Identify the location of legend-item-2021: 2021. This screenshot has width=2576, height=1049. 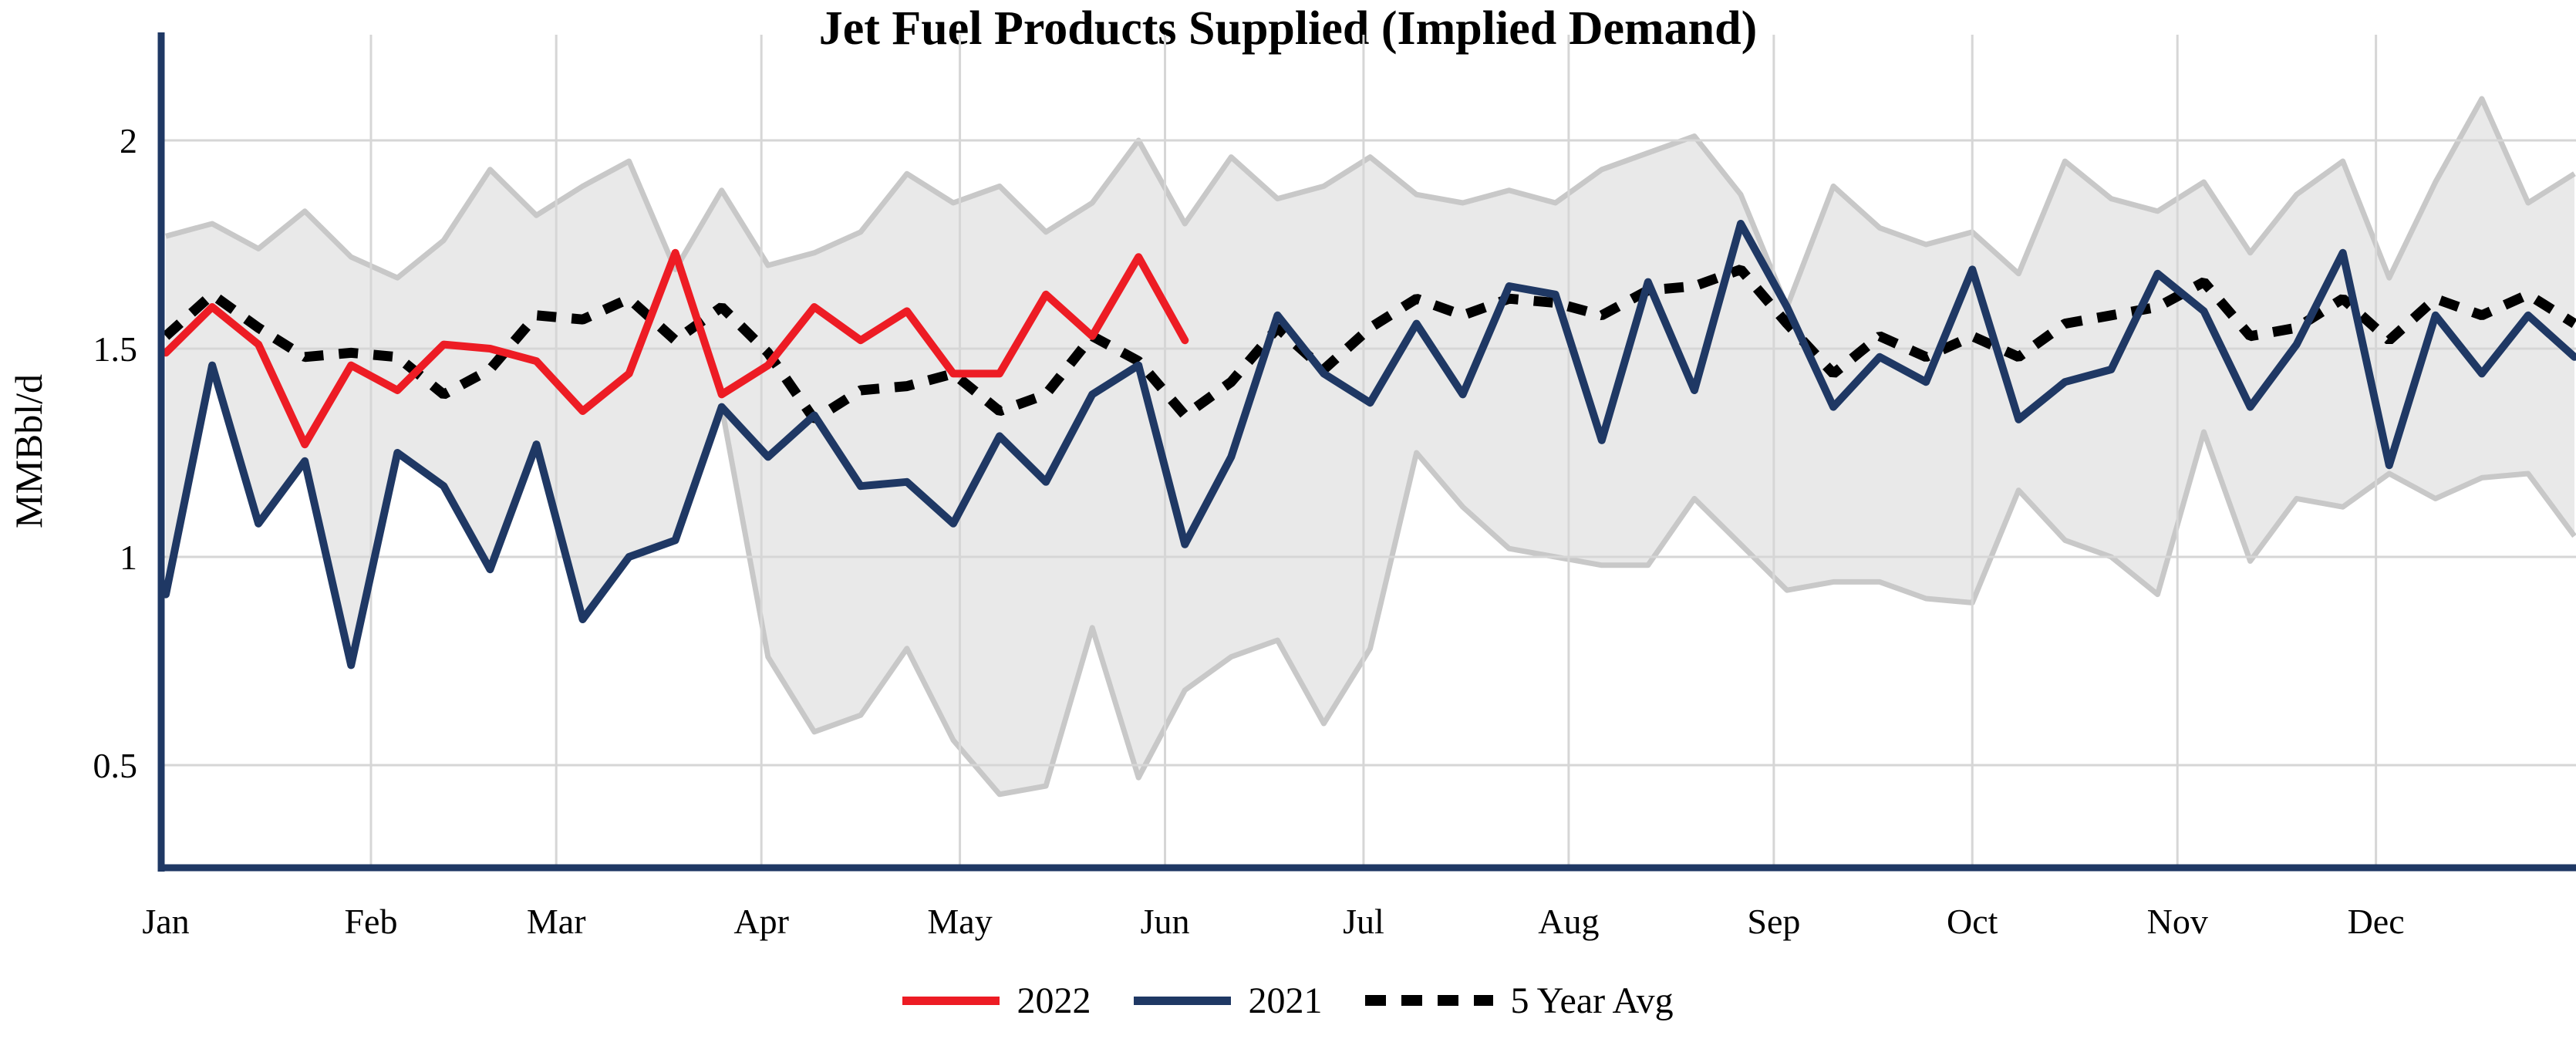
(1228, 1001).